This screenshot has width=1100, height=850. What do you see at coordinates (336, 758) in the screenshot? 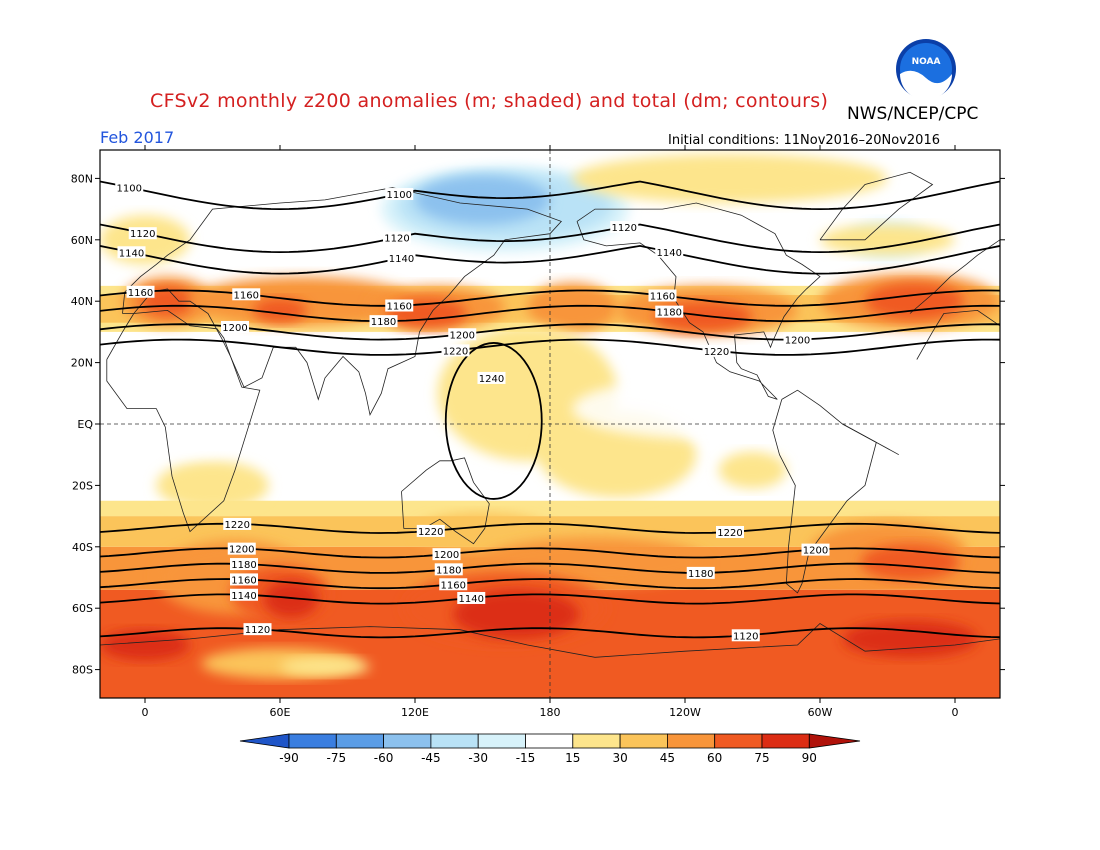
I see `colorbar-tick-label: -75` at bounding box center [336, 758].